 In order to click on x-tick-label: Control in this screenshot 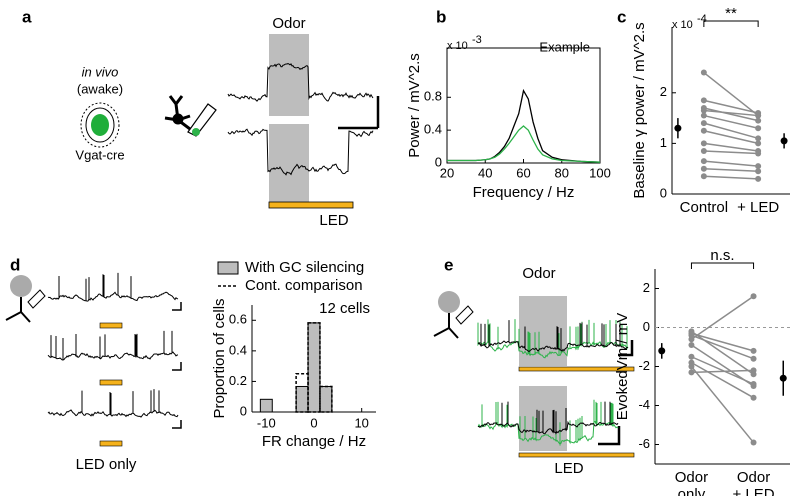, I will do `click(704, 207)`.